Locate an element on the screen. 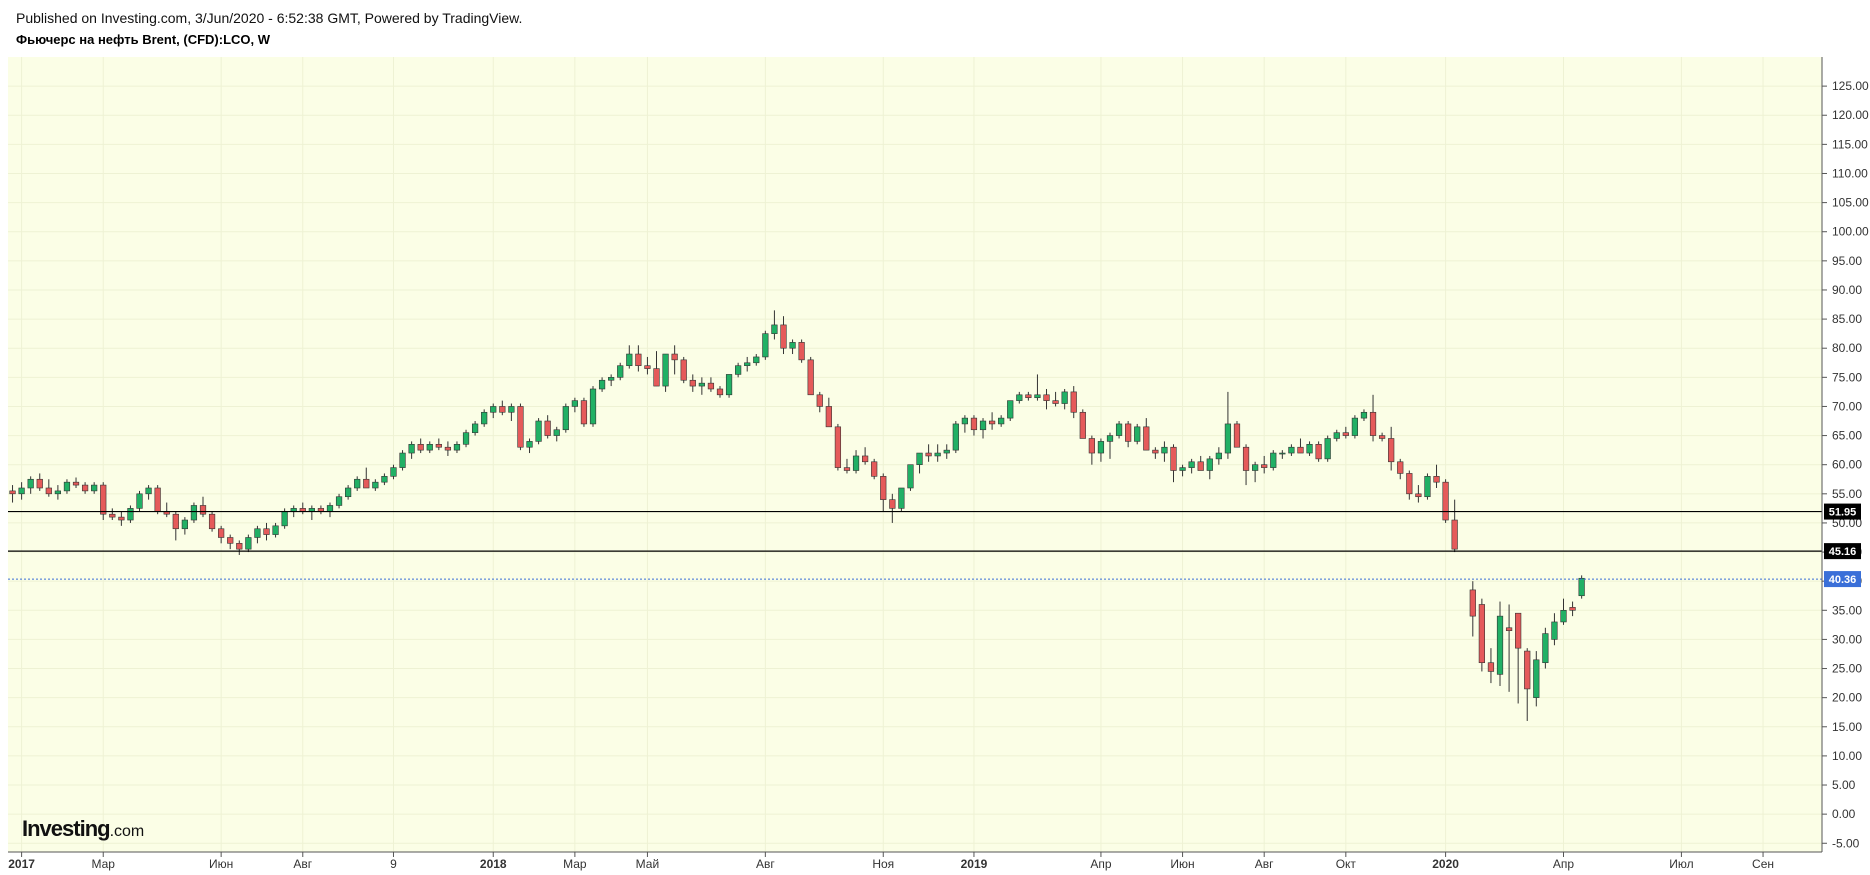 Image resolution: width=1870 pixels, height=875 pixels. time-tick-label: Июн is located at coordinates (221, 864).